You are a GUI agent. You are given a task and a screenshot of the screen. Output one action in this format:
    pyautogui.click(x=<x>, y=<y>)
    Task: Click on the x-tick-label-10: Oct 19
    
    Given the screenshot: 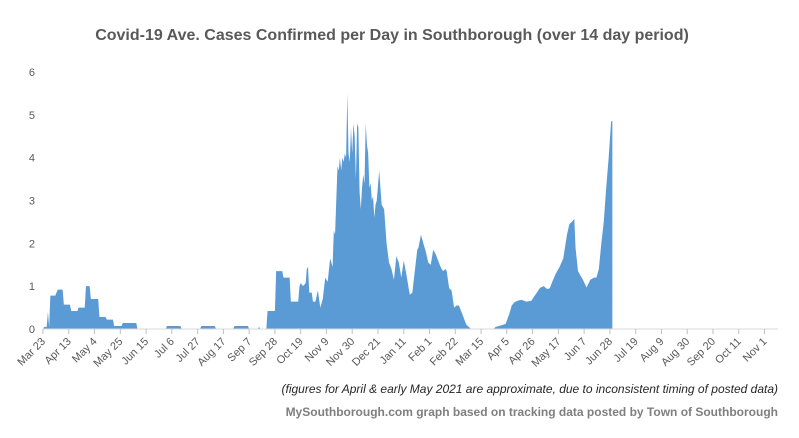 What is the action you would take?
    pyautogui.click(x=289, y=351)
    